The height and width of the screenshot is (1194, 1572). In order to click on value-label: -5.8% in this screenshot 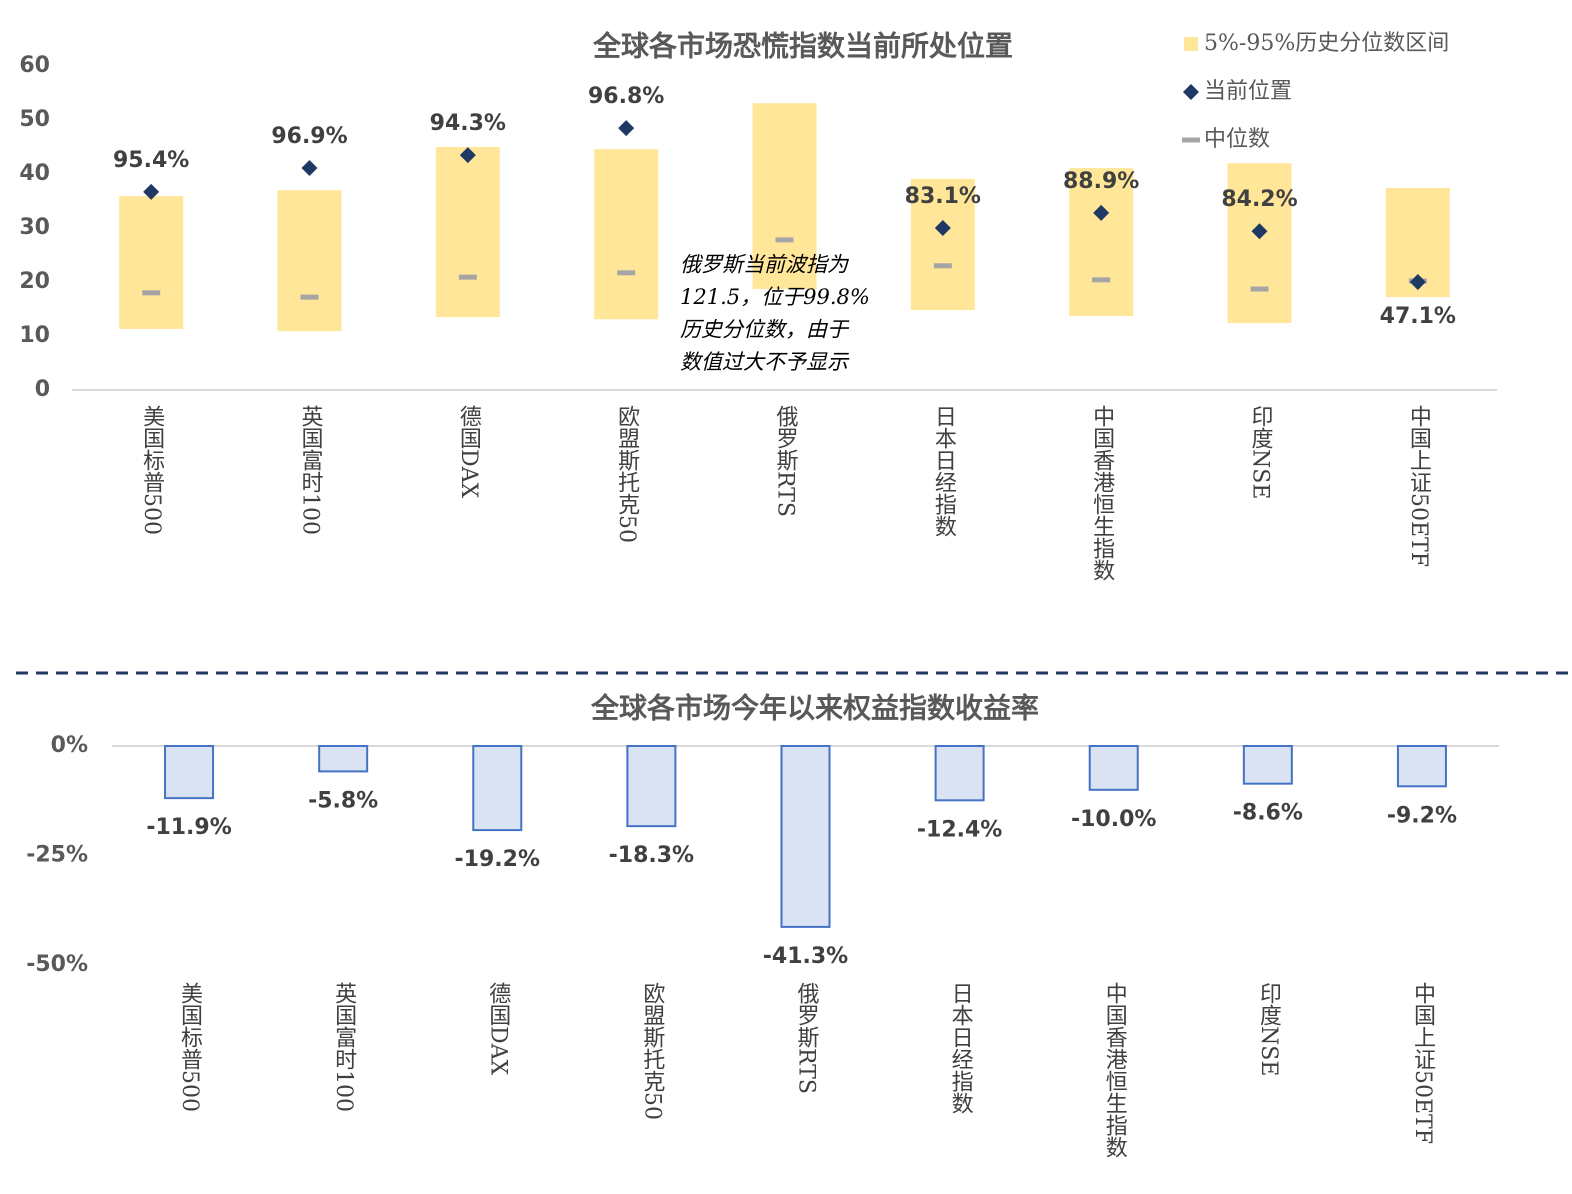, I will do `click(343, 800)`.